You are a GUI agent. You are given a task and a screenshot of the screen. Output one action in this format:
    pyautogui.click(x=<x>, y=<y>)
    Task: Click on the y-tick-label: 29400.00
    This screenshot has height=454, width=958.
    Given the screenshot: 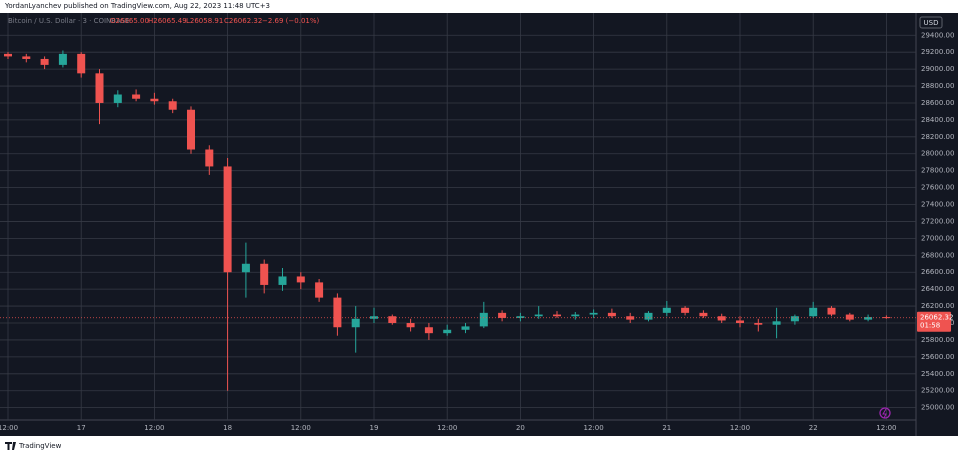 What is the action you would take?
    pyautogui.click(x=937, y=35)
    